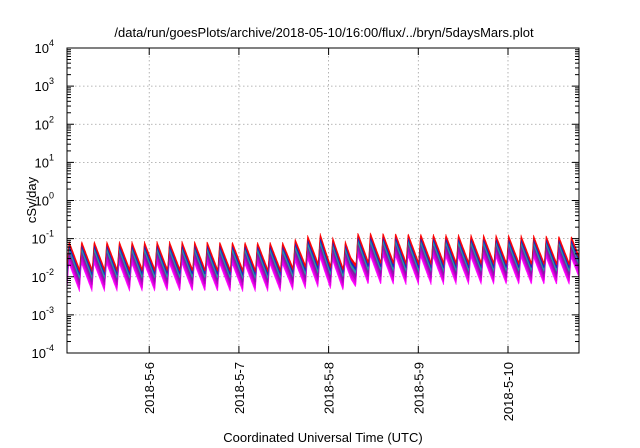 Image resolution: width=640 pixels, height=448 pixels. I want to click on y-tick-label: 10⁻⁴, so click(43, 352).